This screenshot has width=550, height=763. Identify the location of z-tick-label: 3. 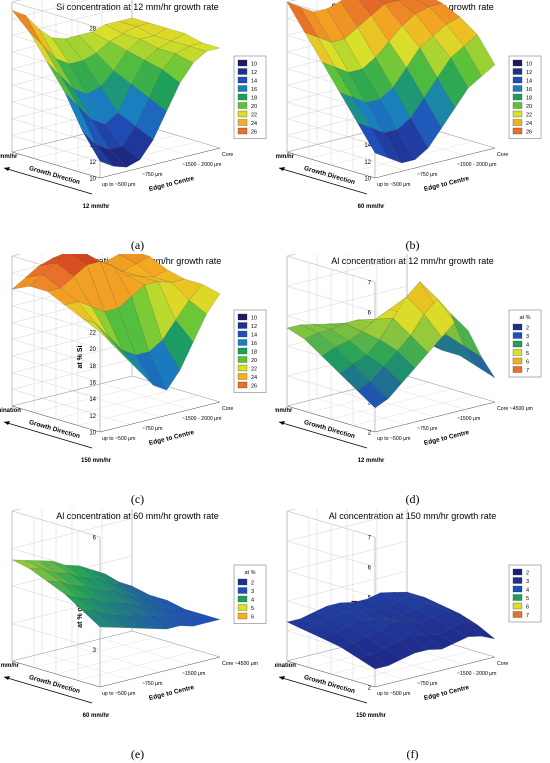
(370, 404).